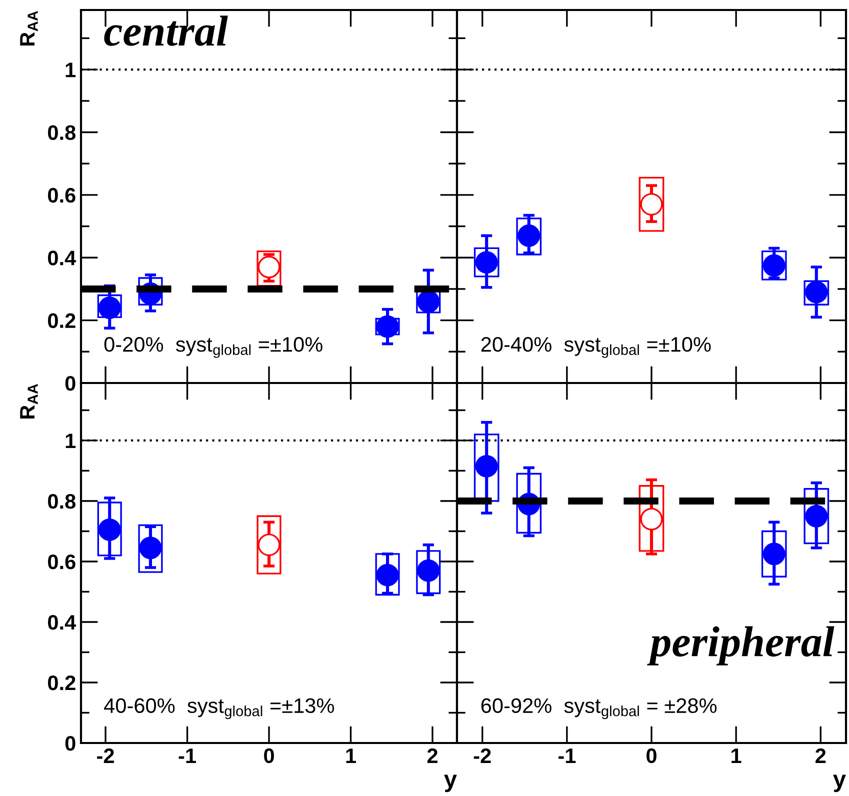 The width and height of the screenshot is (849, 796). What do you see at coordinates (219, 709) in the screenshot?
I see `annotation: 40-60% syst$_{global}$ =±13%` at bounding box center [219, 709].